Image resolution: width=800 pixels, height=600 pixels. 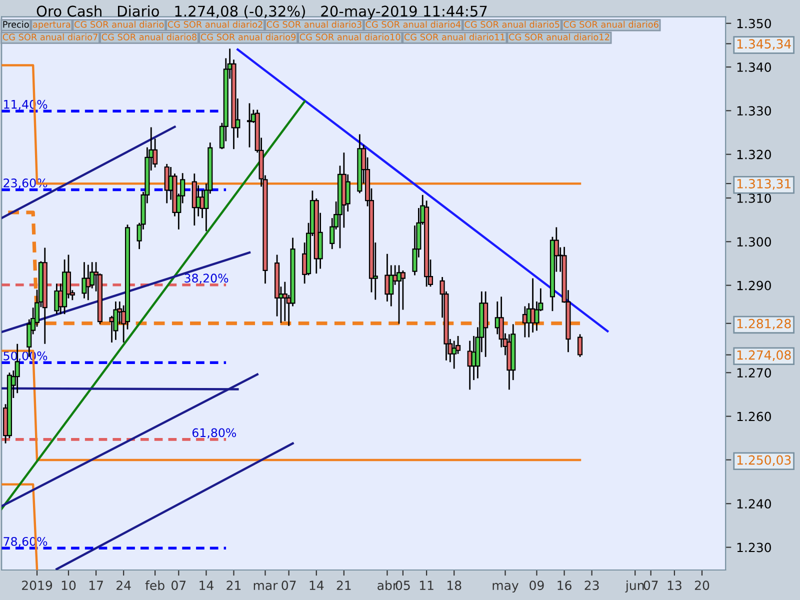 I want to click on x-tick-label: 18, so click(x=455, y=585).